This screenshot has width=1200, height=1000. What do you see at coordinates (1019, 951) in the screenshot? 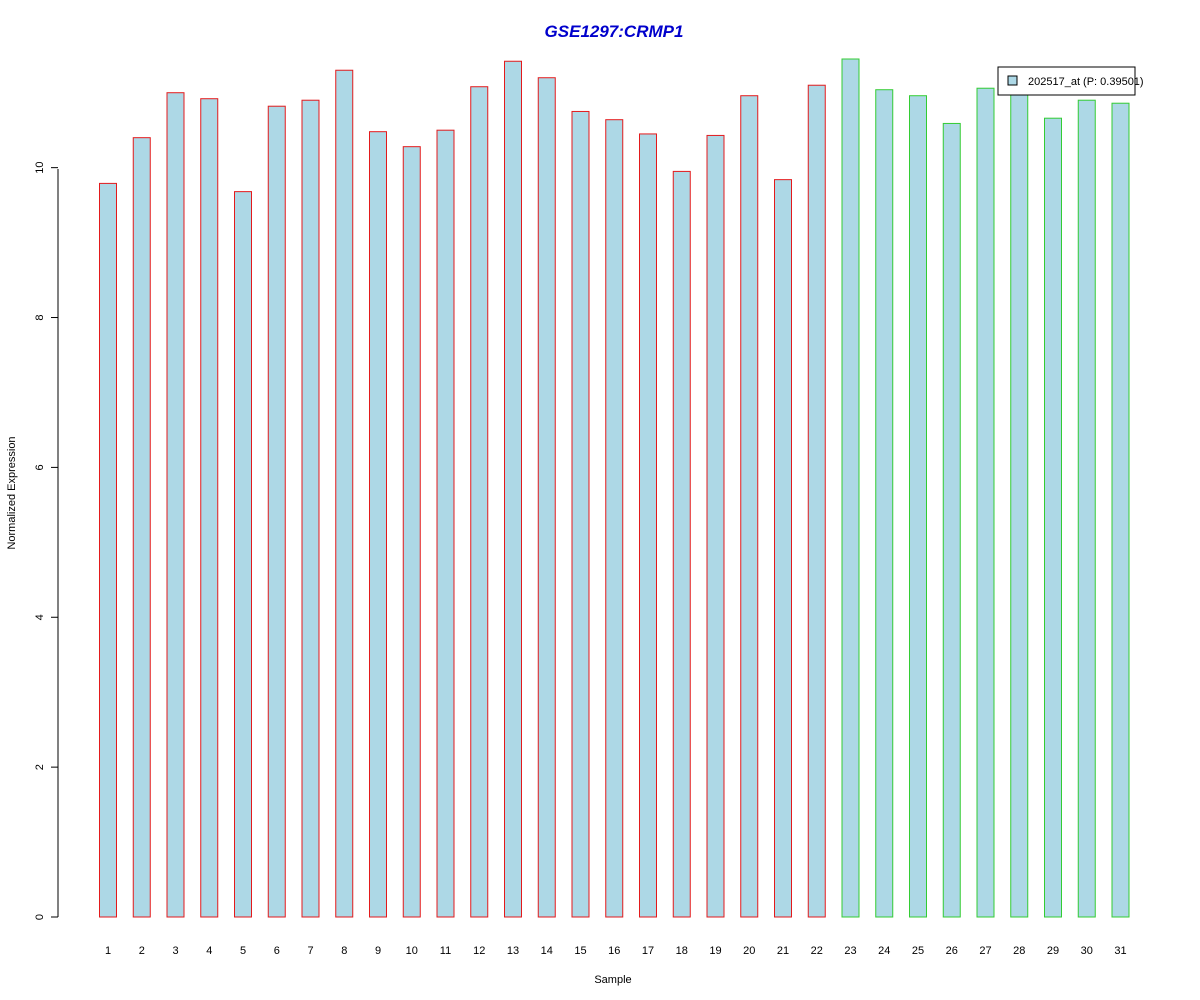
I see `x-tick-label: 28` at bounding box center [1019, 951].